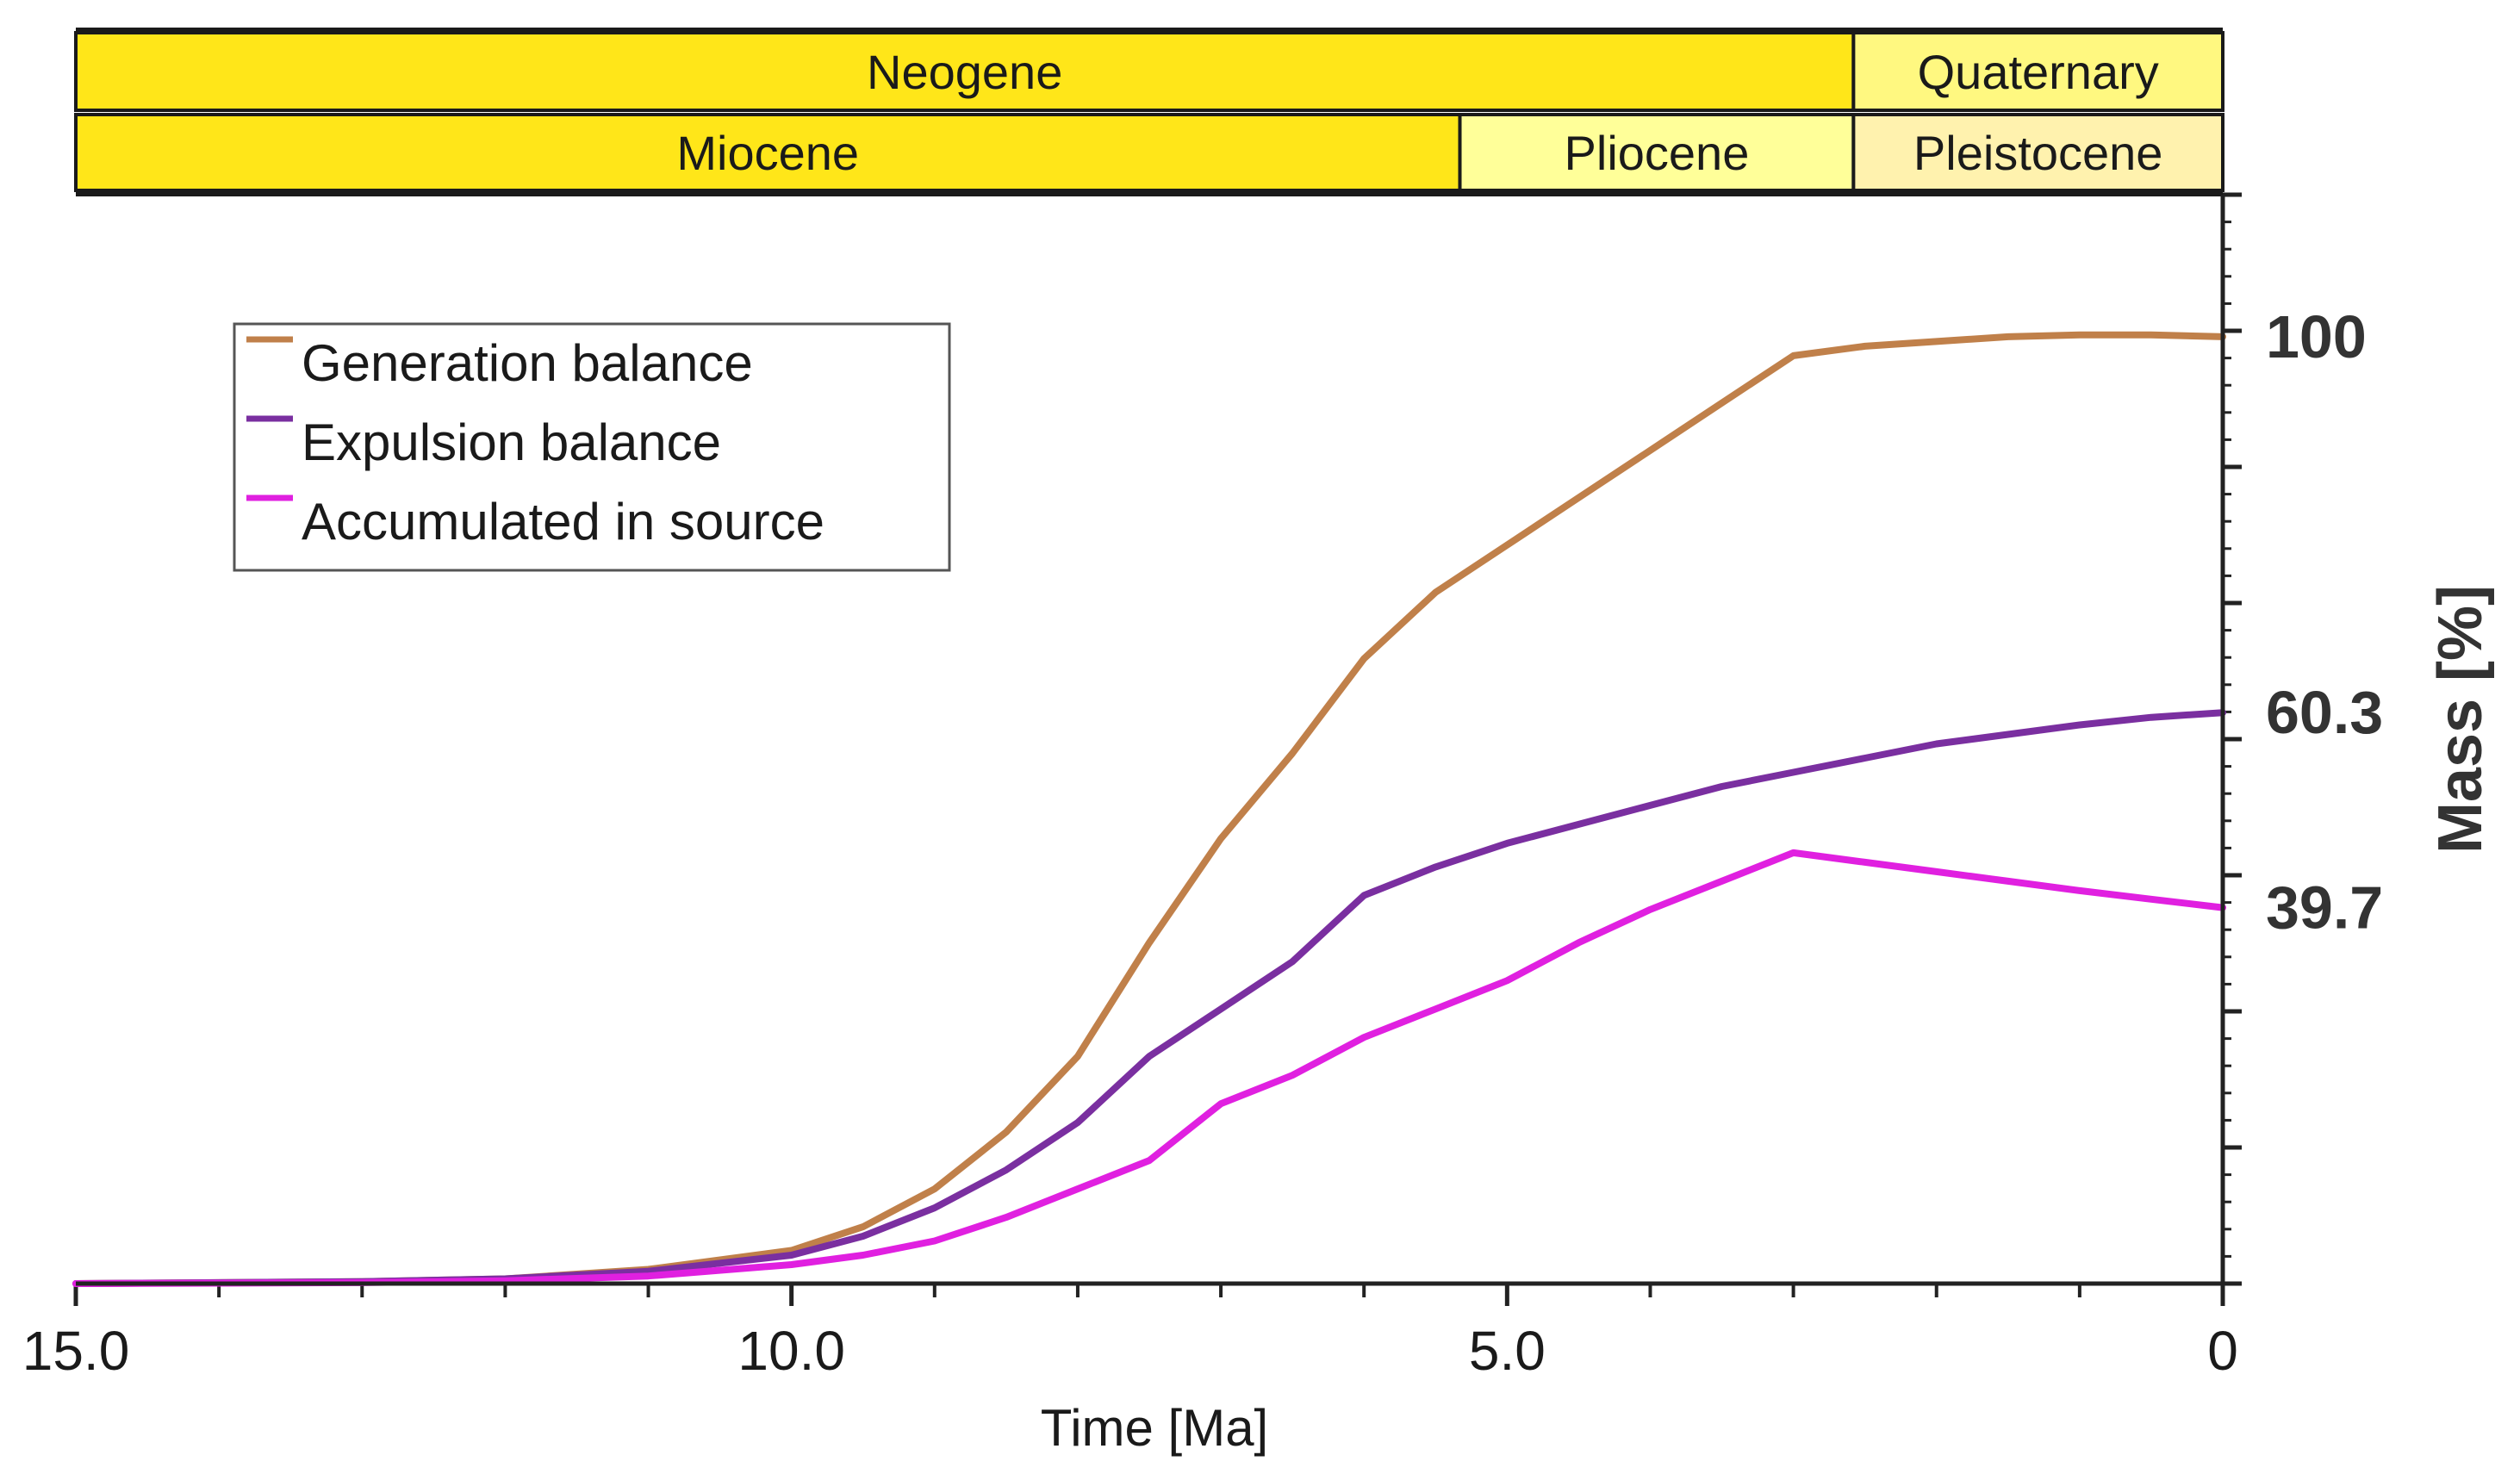  Describe the element at coordinates (1658, 153) in the screenshot. I see `epoch-label-pliocene: Pliocene` at that location.